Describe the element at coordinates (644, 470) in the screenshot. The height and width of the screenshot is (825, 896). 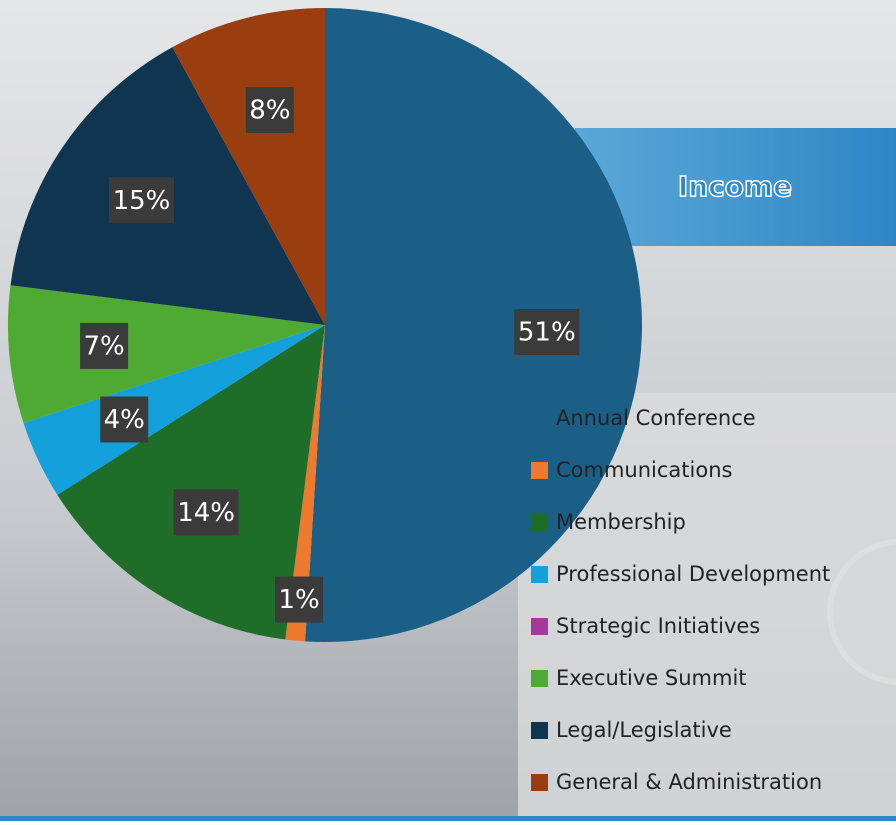
I see `legend-label: Communications` at that location.